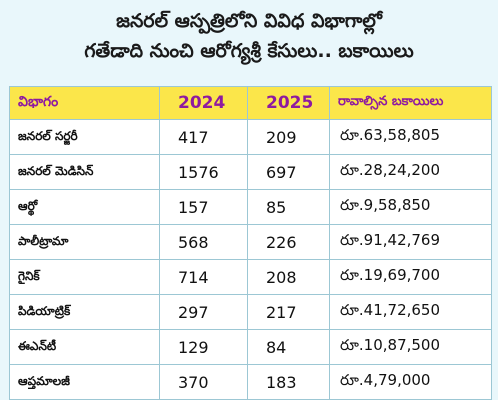  Describe the element at coordinates (203, 277) in the screenshot. I see `cell-2024: 714` at that location.